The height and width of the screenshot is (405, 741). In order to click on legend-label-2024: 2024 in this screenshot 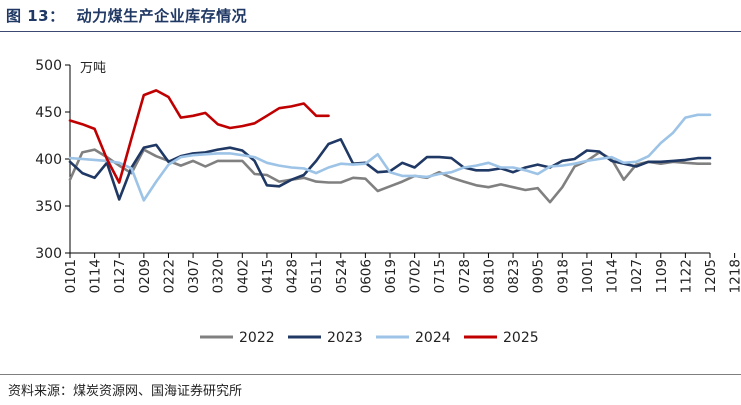, I will do `click(433, 338)`.